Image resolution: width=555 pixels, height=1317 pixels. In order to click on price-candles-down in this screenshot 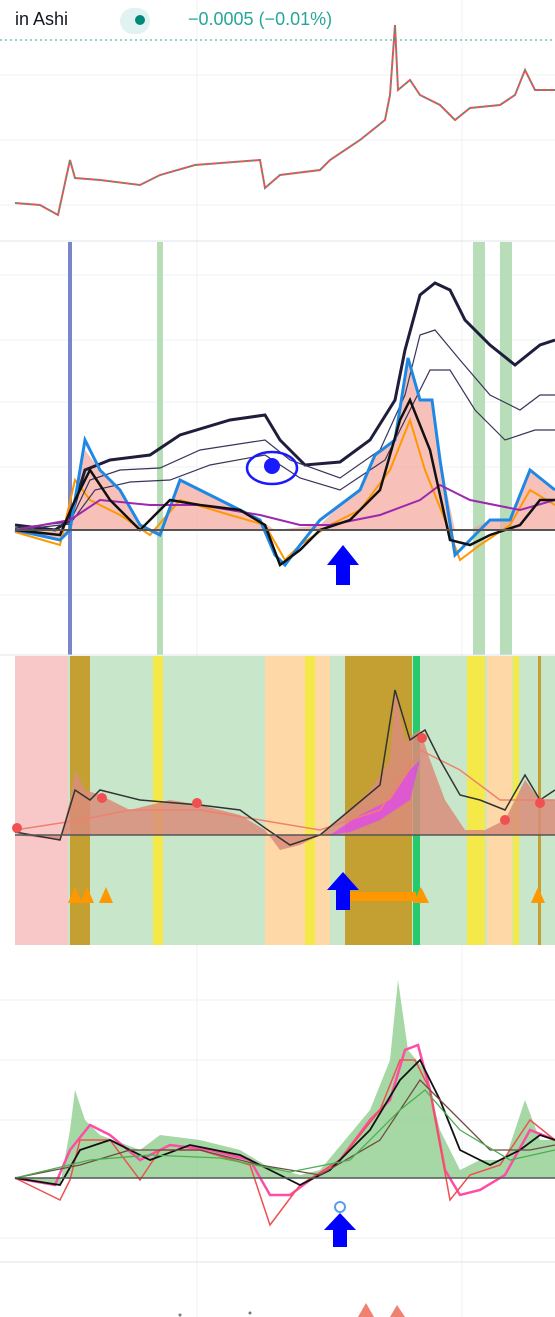, I will do `click(284, 120)`.